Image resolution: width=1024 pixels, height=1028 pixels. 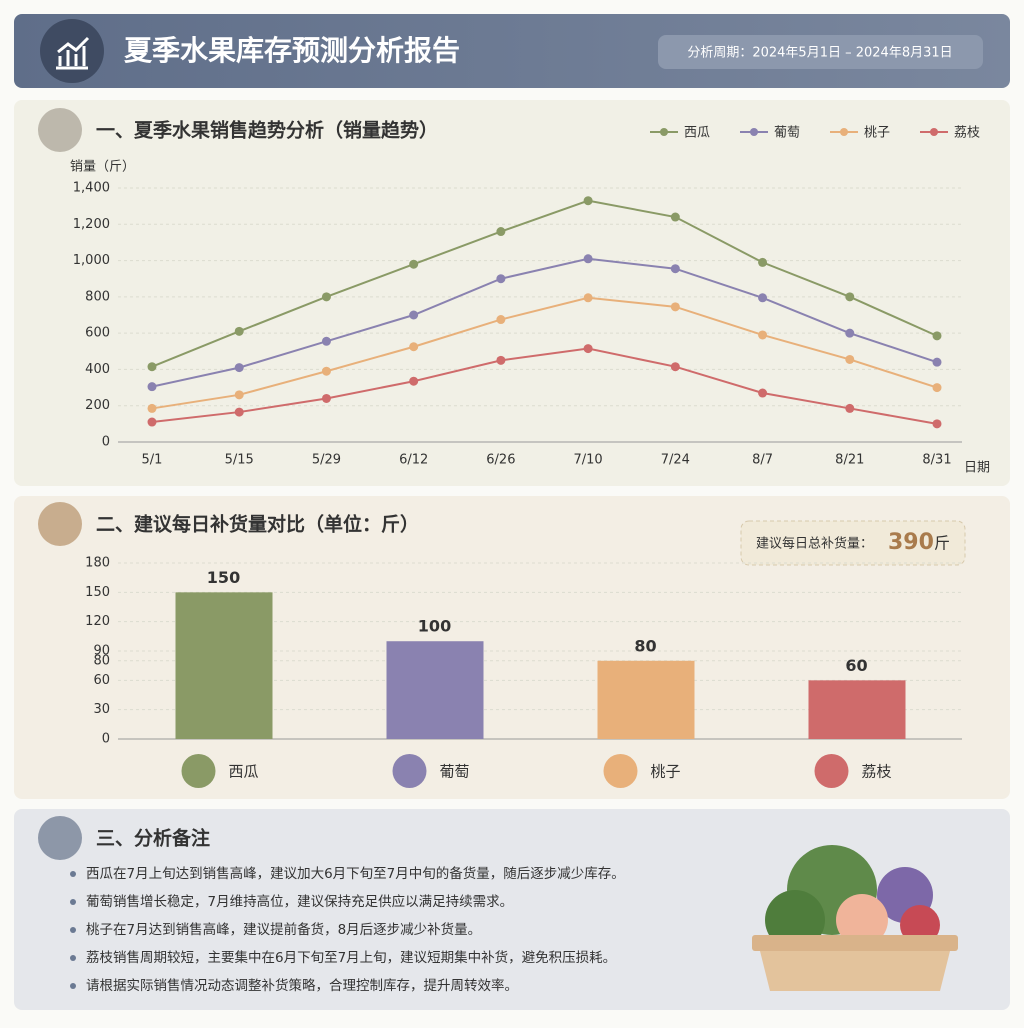 What do you see at coordinates (855, 918) in the screenshot?
I see `basket-illustration` at bounding box center [855, 918].